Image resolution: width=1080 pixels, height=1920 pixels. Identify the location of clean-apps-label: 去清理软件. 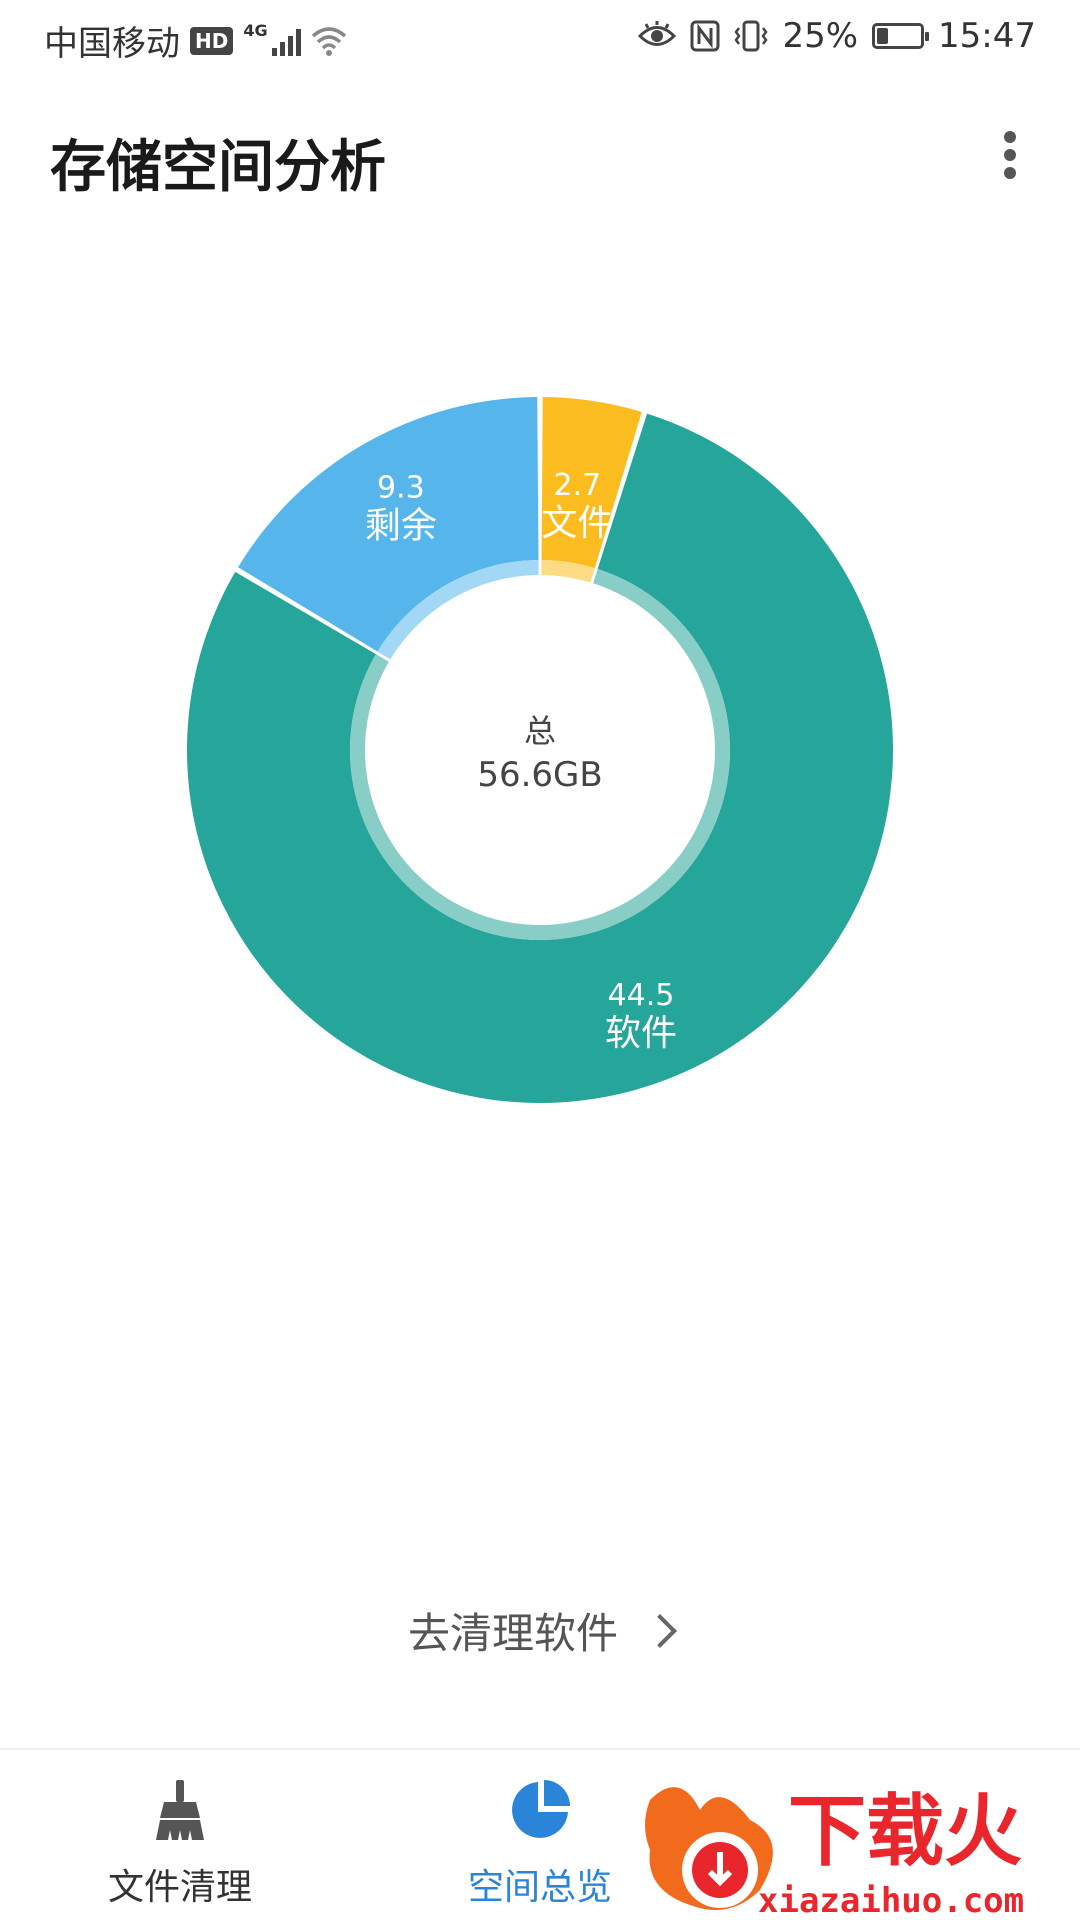
(512, 1633).